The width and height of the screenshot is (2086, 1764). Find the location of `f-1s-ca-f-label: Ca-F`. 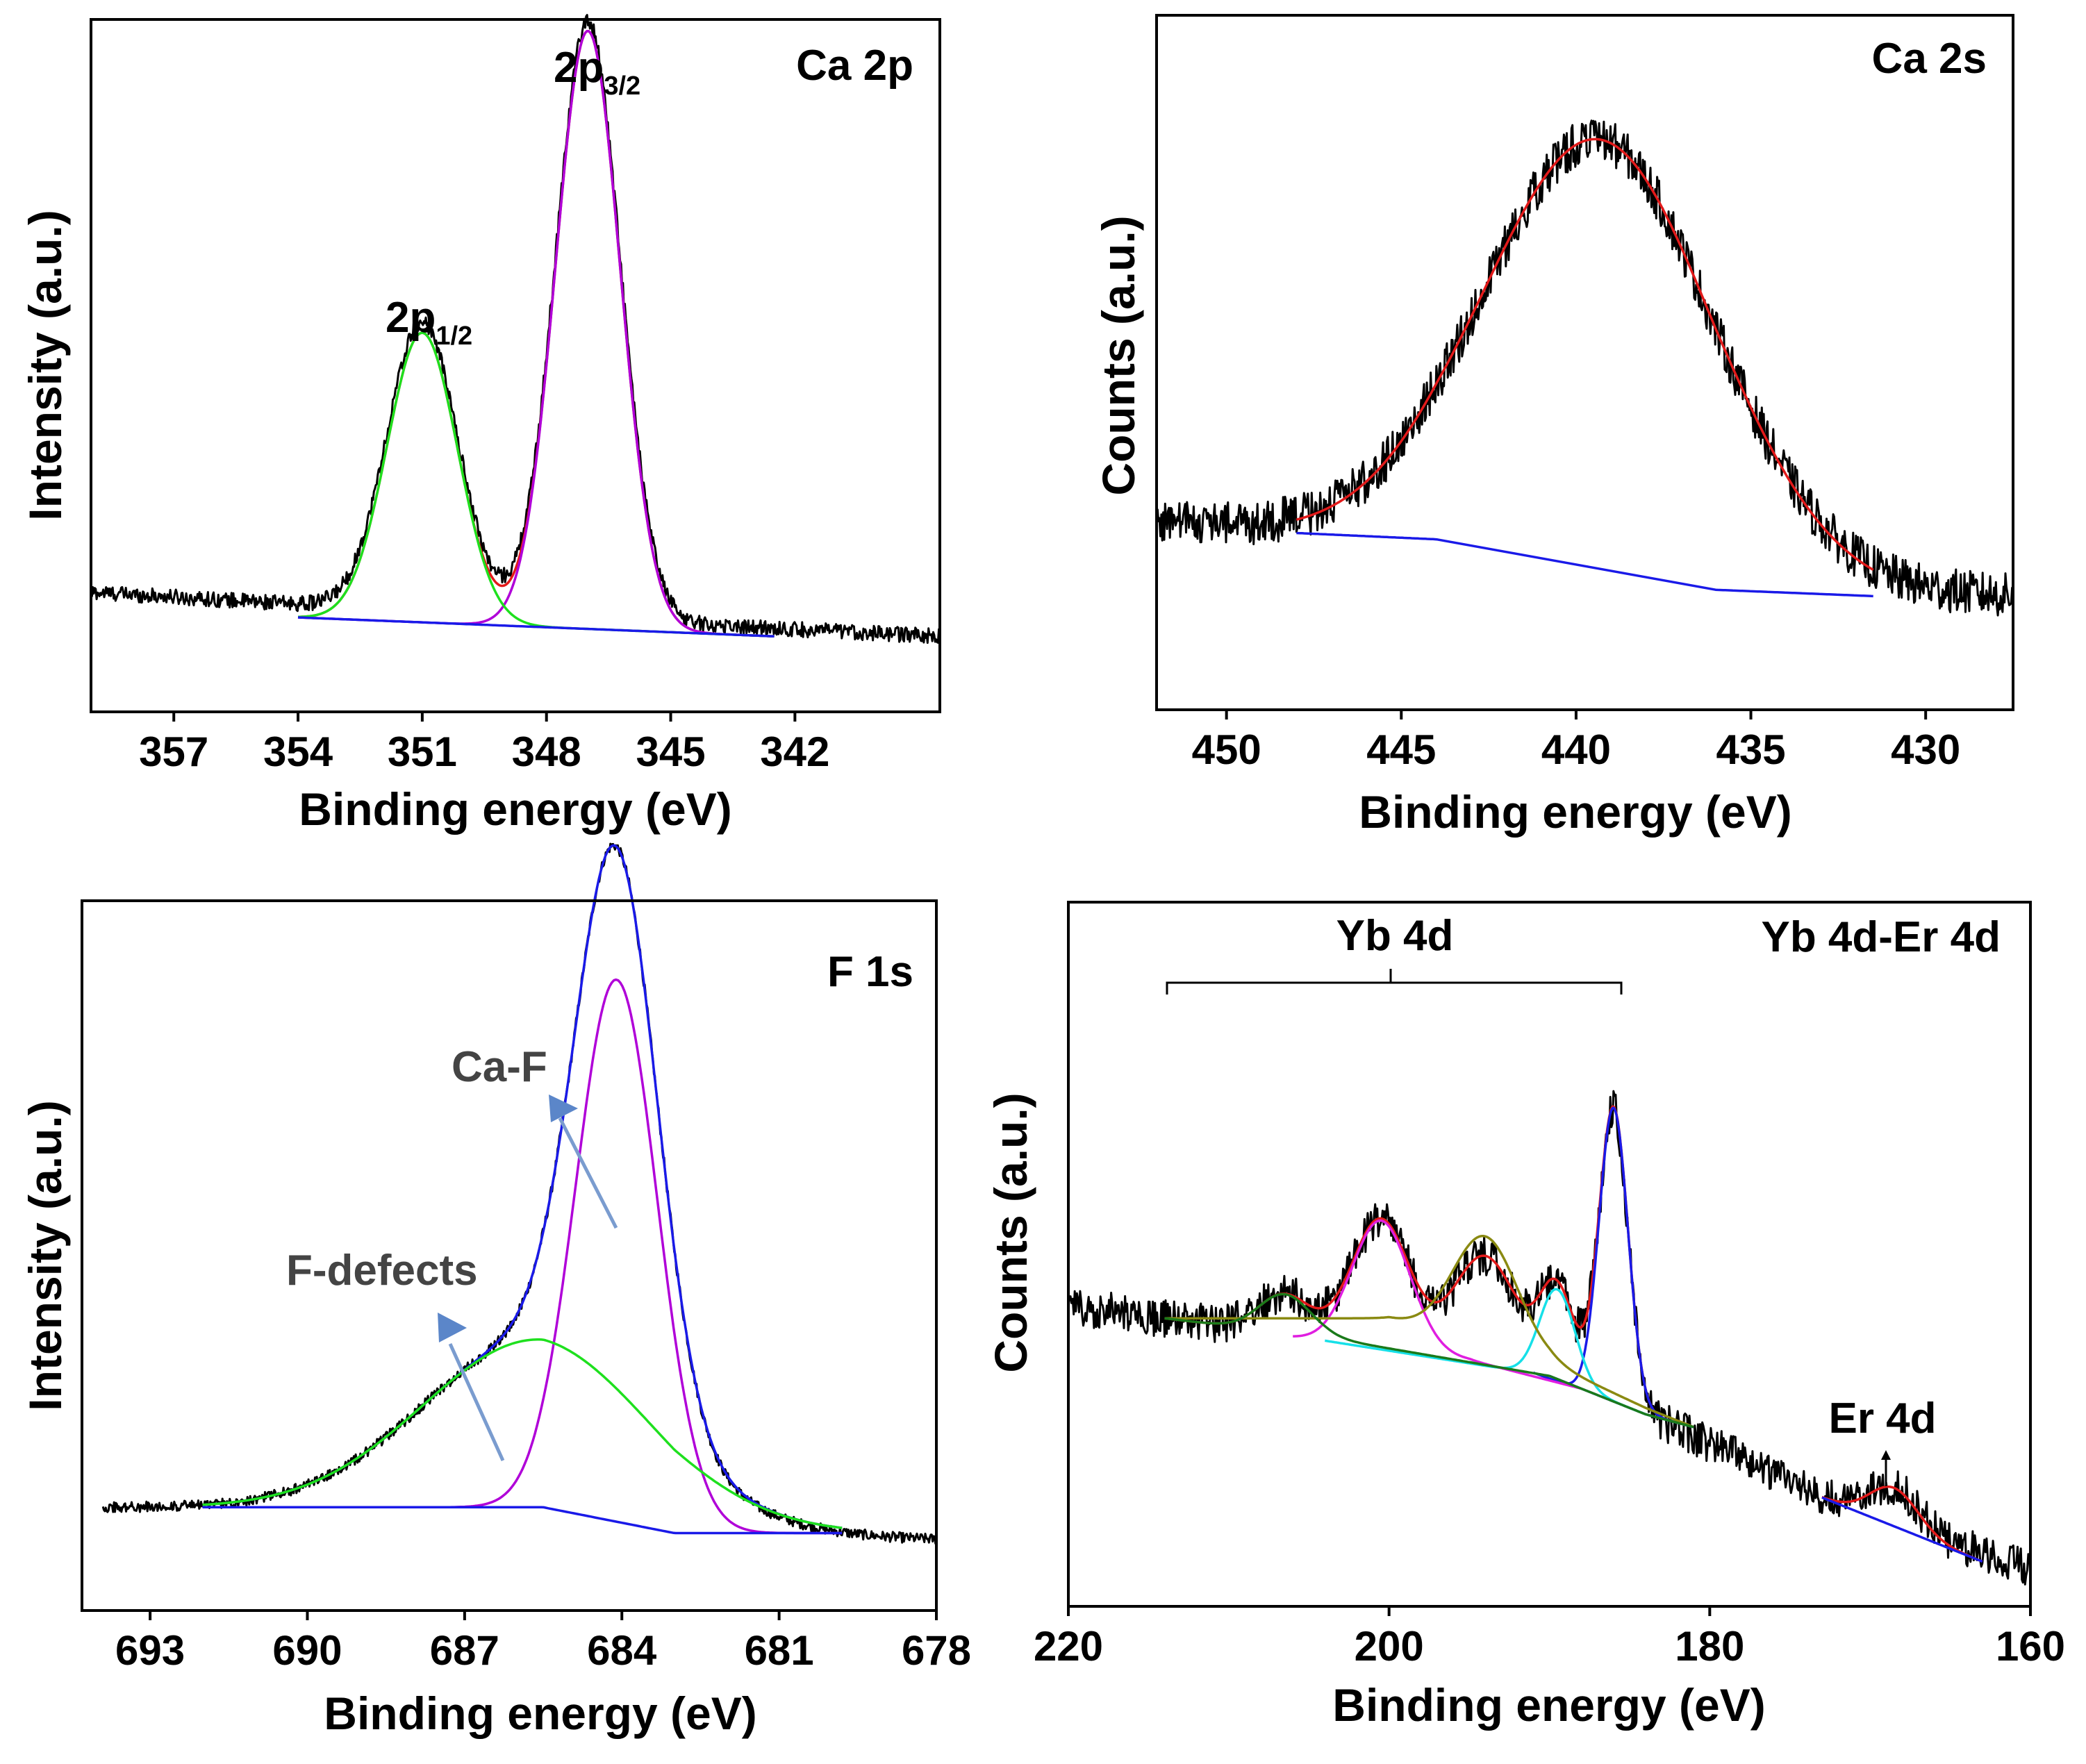

f-1s-ca-f-label: Ca-F is located at coordinates (499, 1067).